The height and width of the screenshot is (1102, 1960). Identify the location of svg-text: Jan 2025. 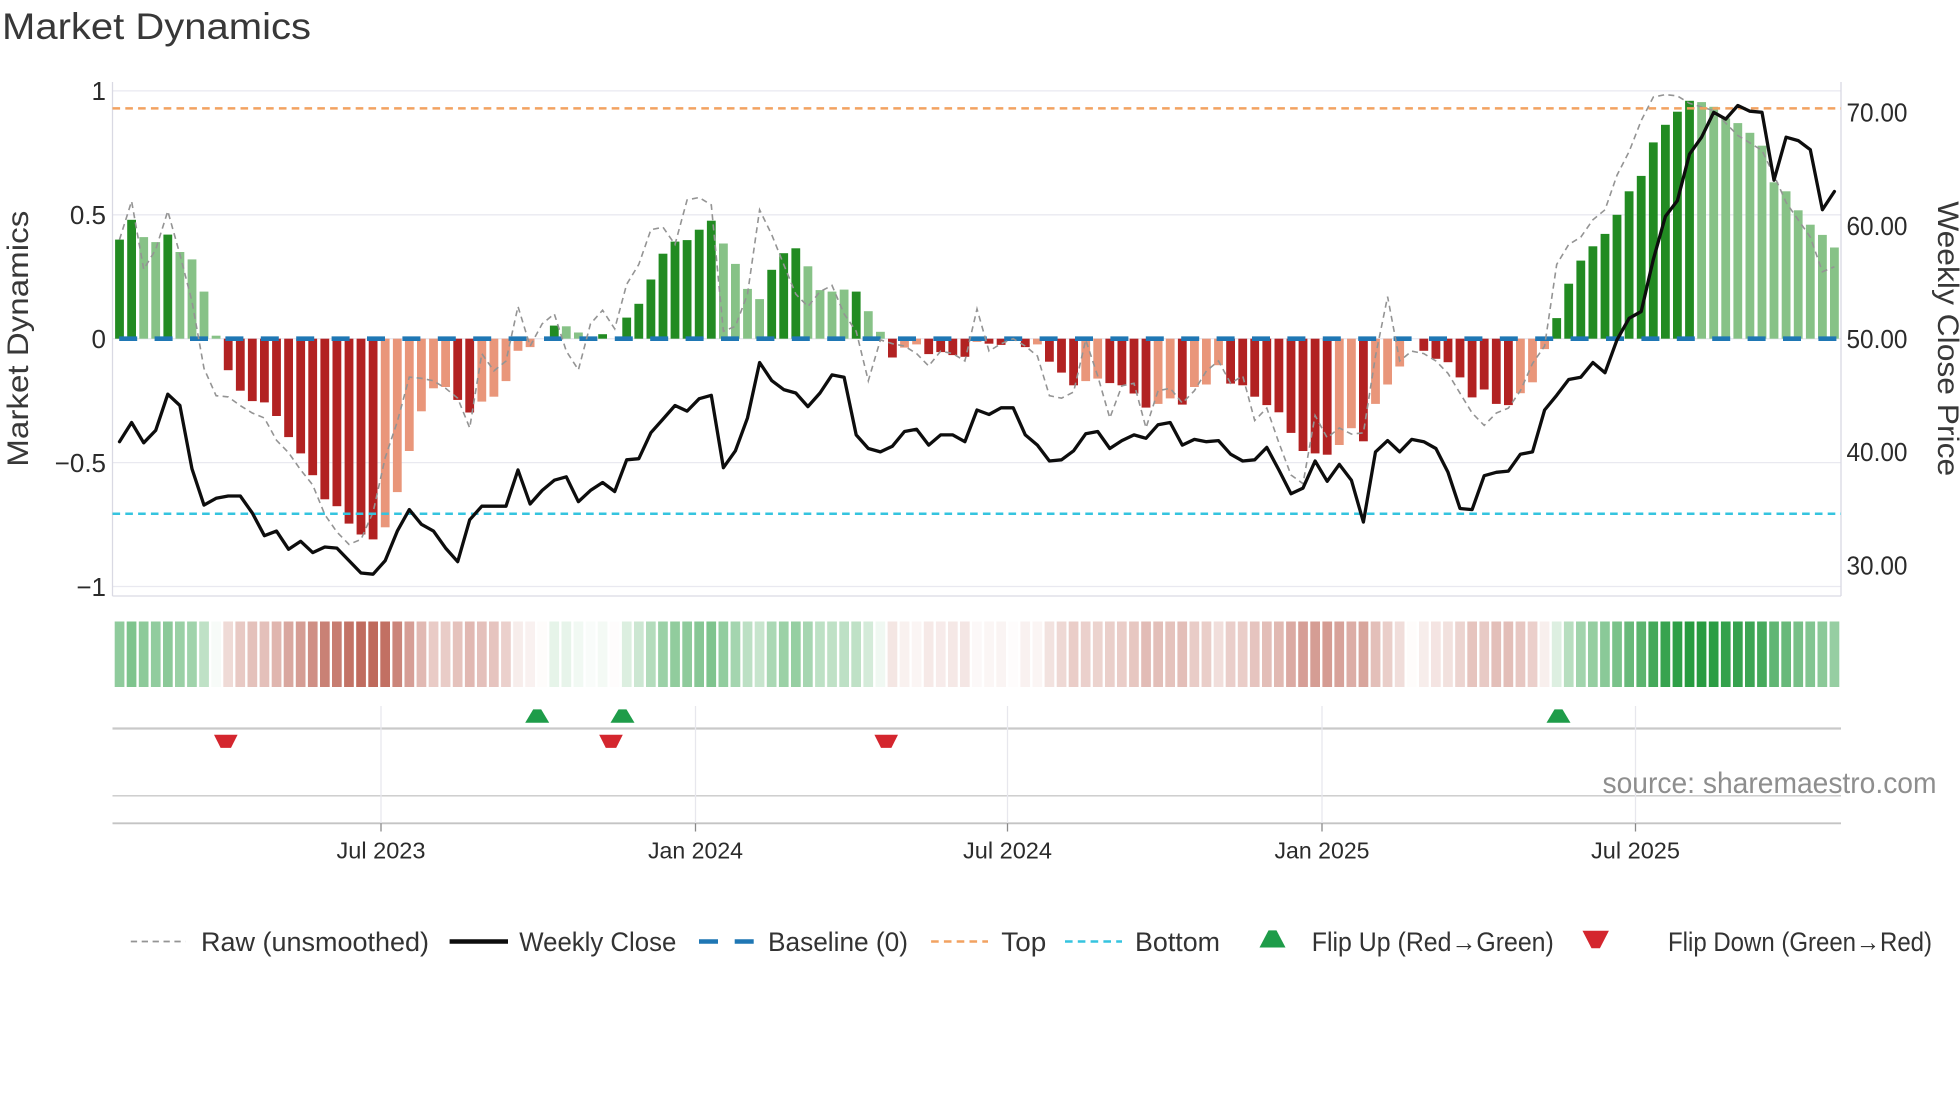
(1322, 851).